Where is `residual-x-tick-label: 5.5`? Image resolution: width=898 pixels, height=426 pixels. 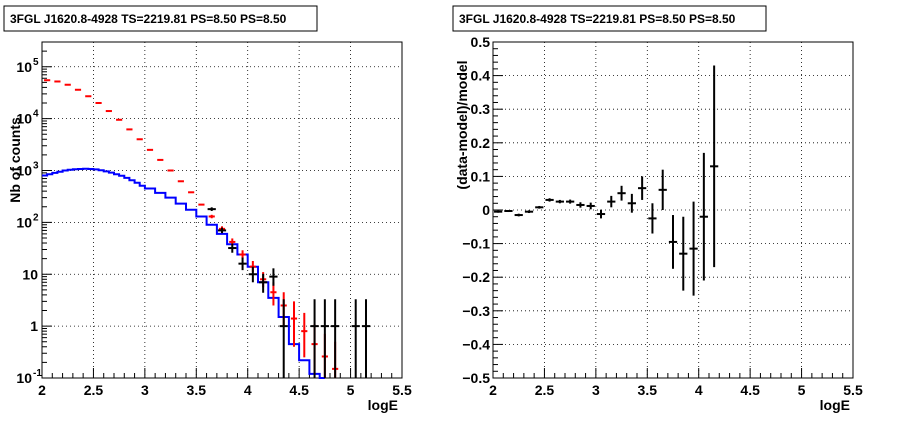 residual-x-tick-label: 5.5 is located at coordinates (853, 390).